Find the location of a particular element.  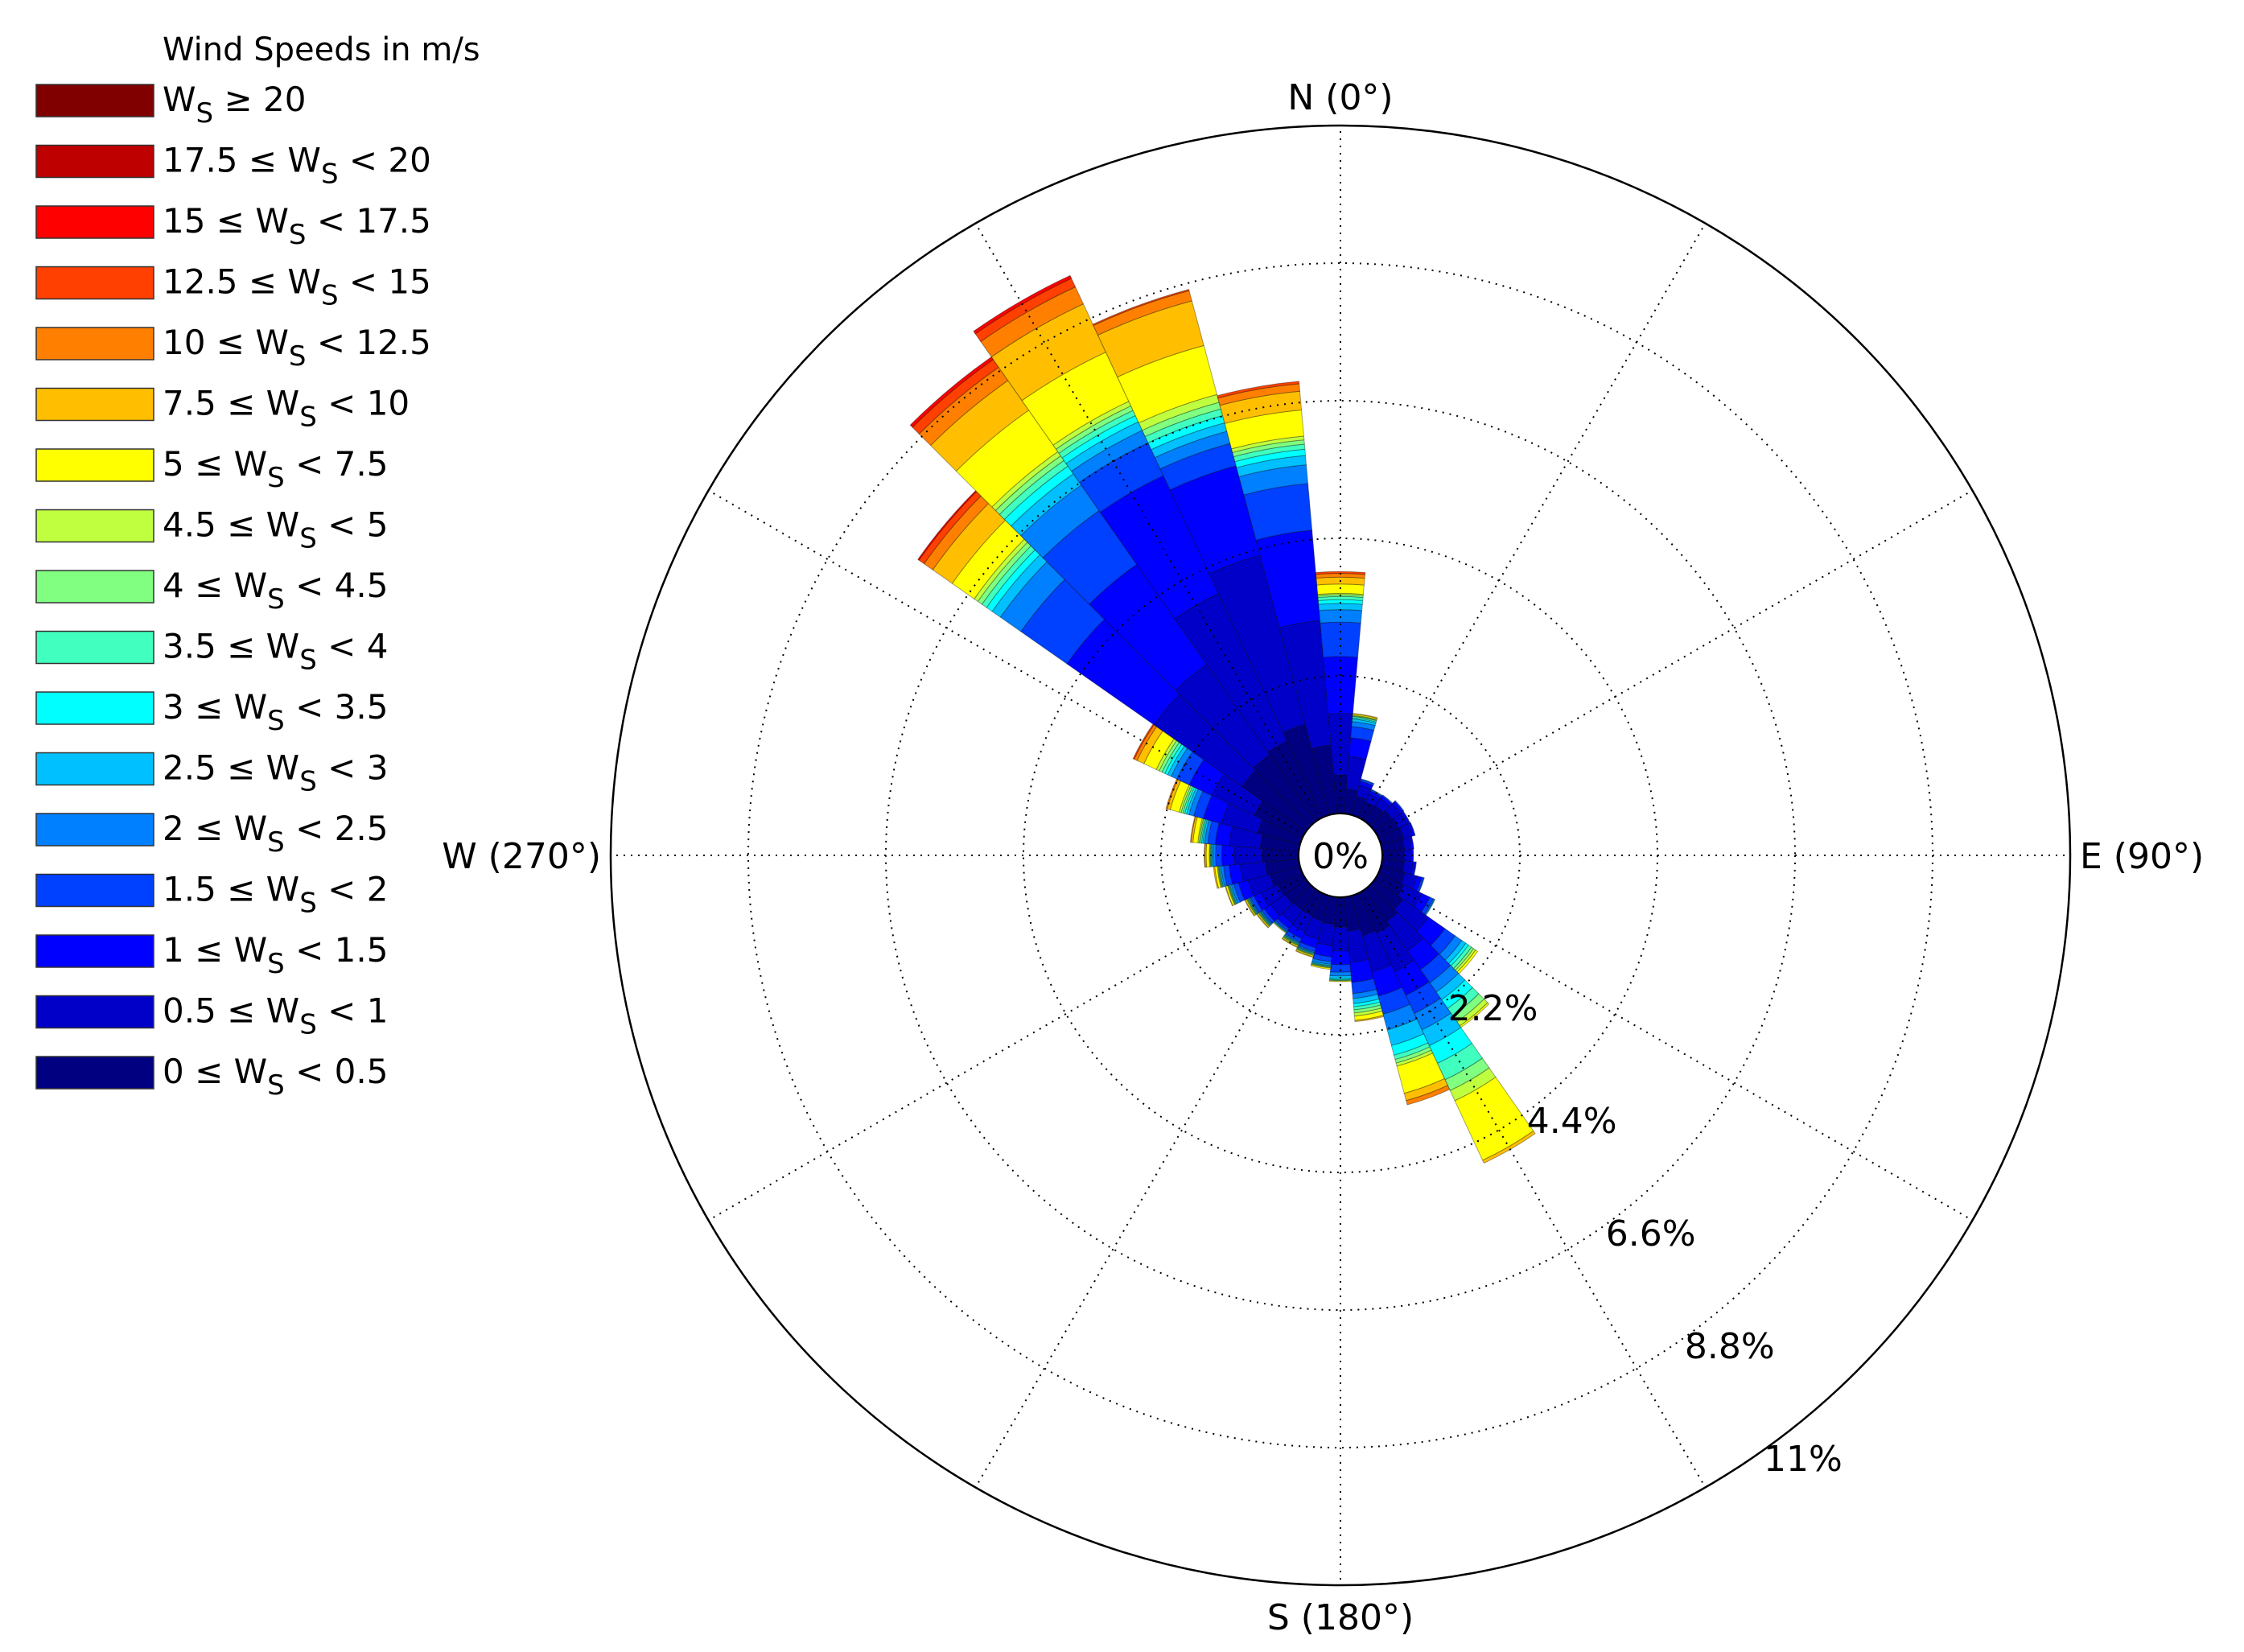

ring-label: 8.8% is located at coordinates (1730, 1346).